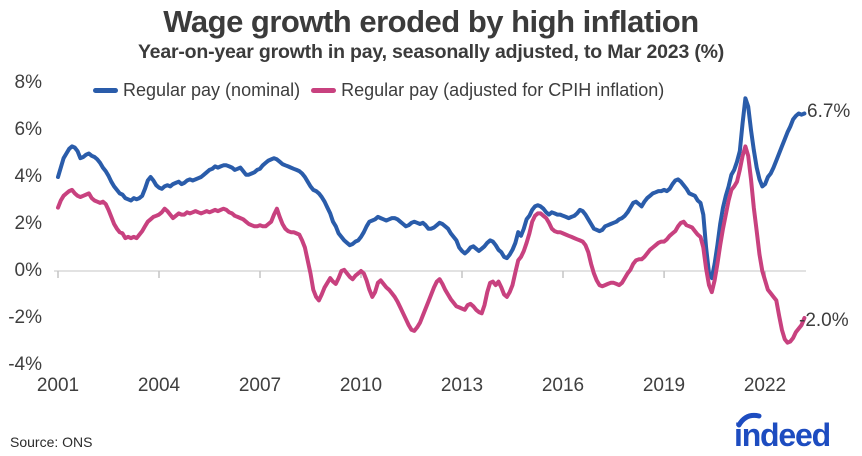 This screenshot has width=862, height=456. I want to click on indeed-logo: indeed, so click(782, 432).